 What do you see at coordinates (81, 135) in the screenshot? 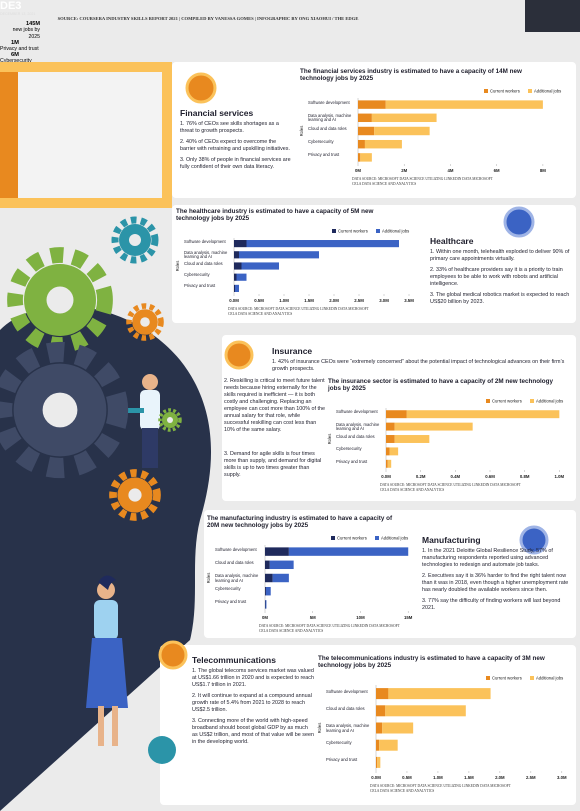
I see `summary-panel` at bounding box center [81, 135].